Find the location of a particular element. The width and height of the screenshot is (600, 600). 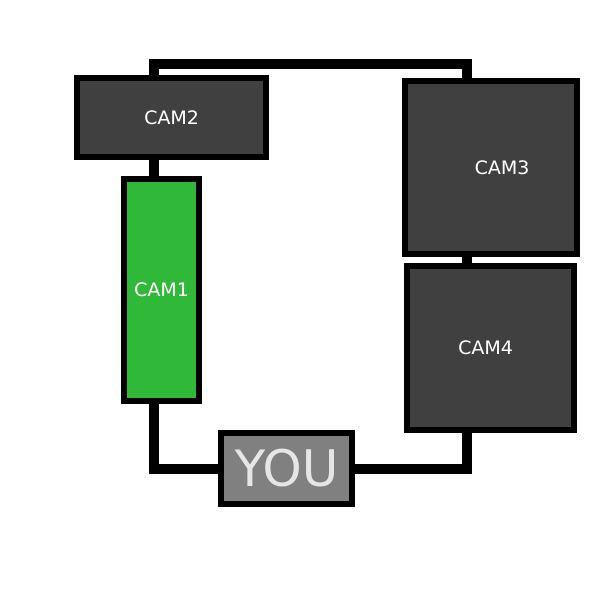

cam1-label: CAM1 is located at coordinates (161, 290).